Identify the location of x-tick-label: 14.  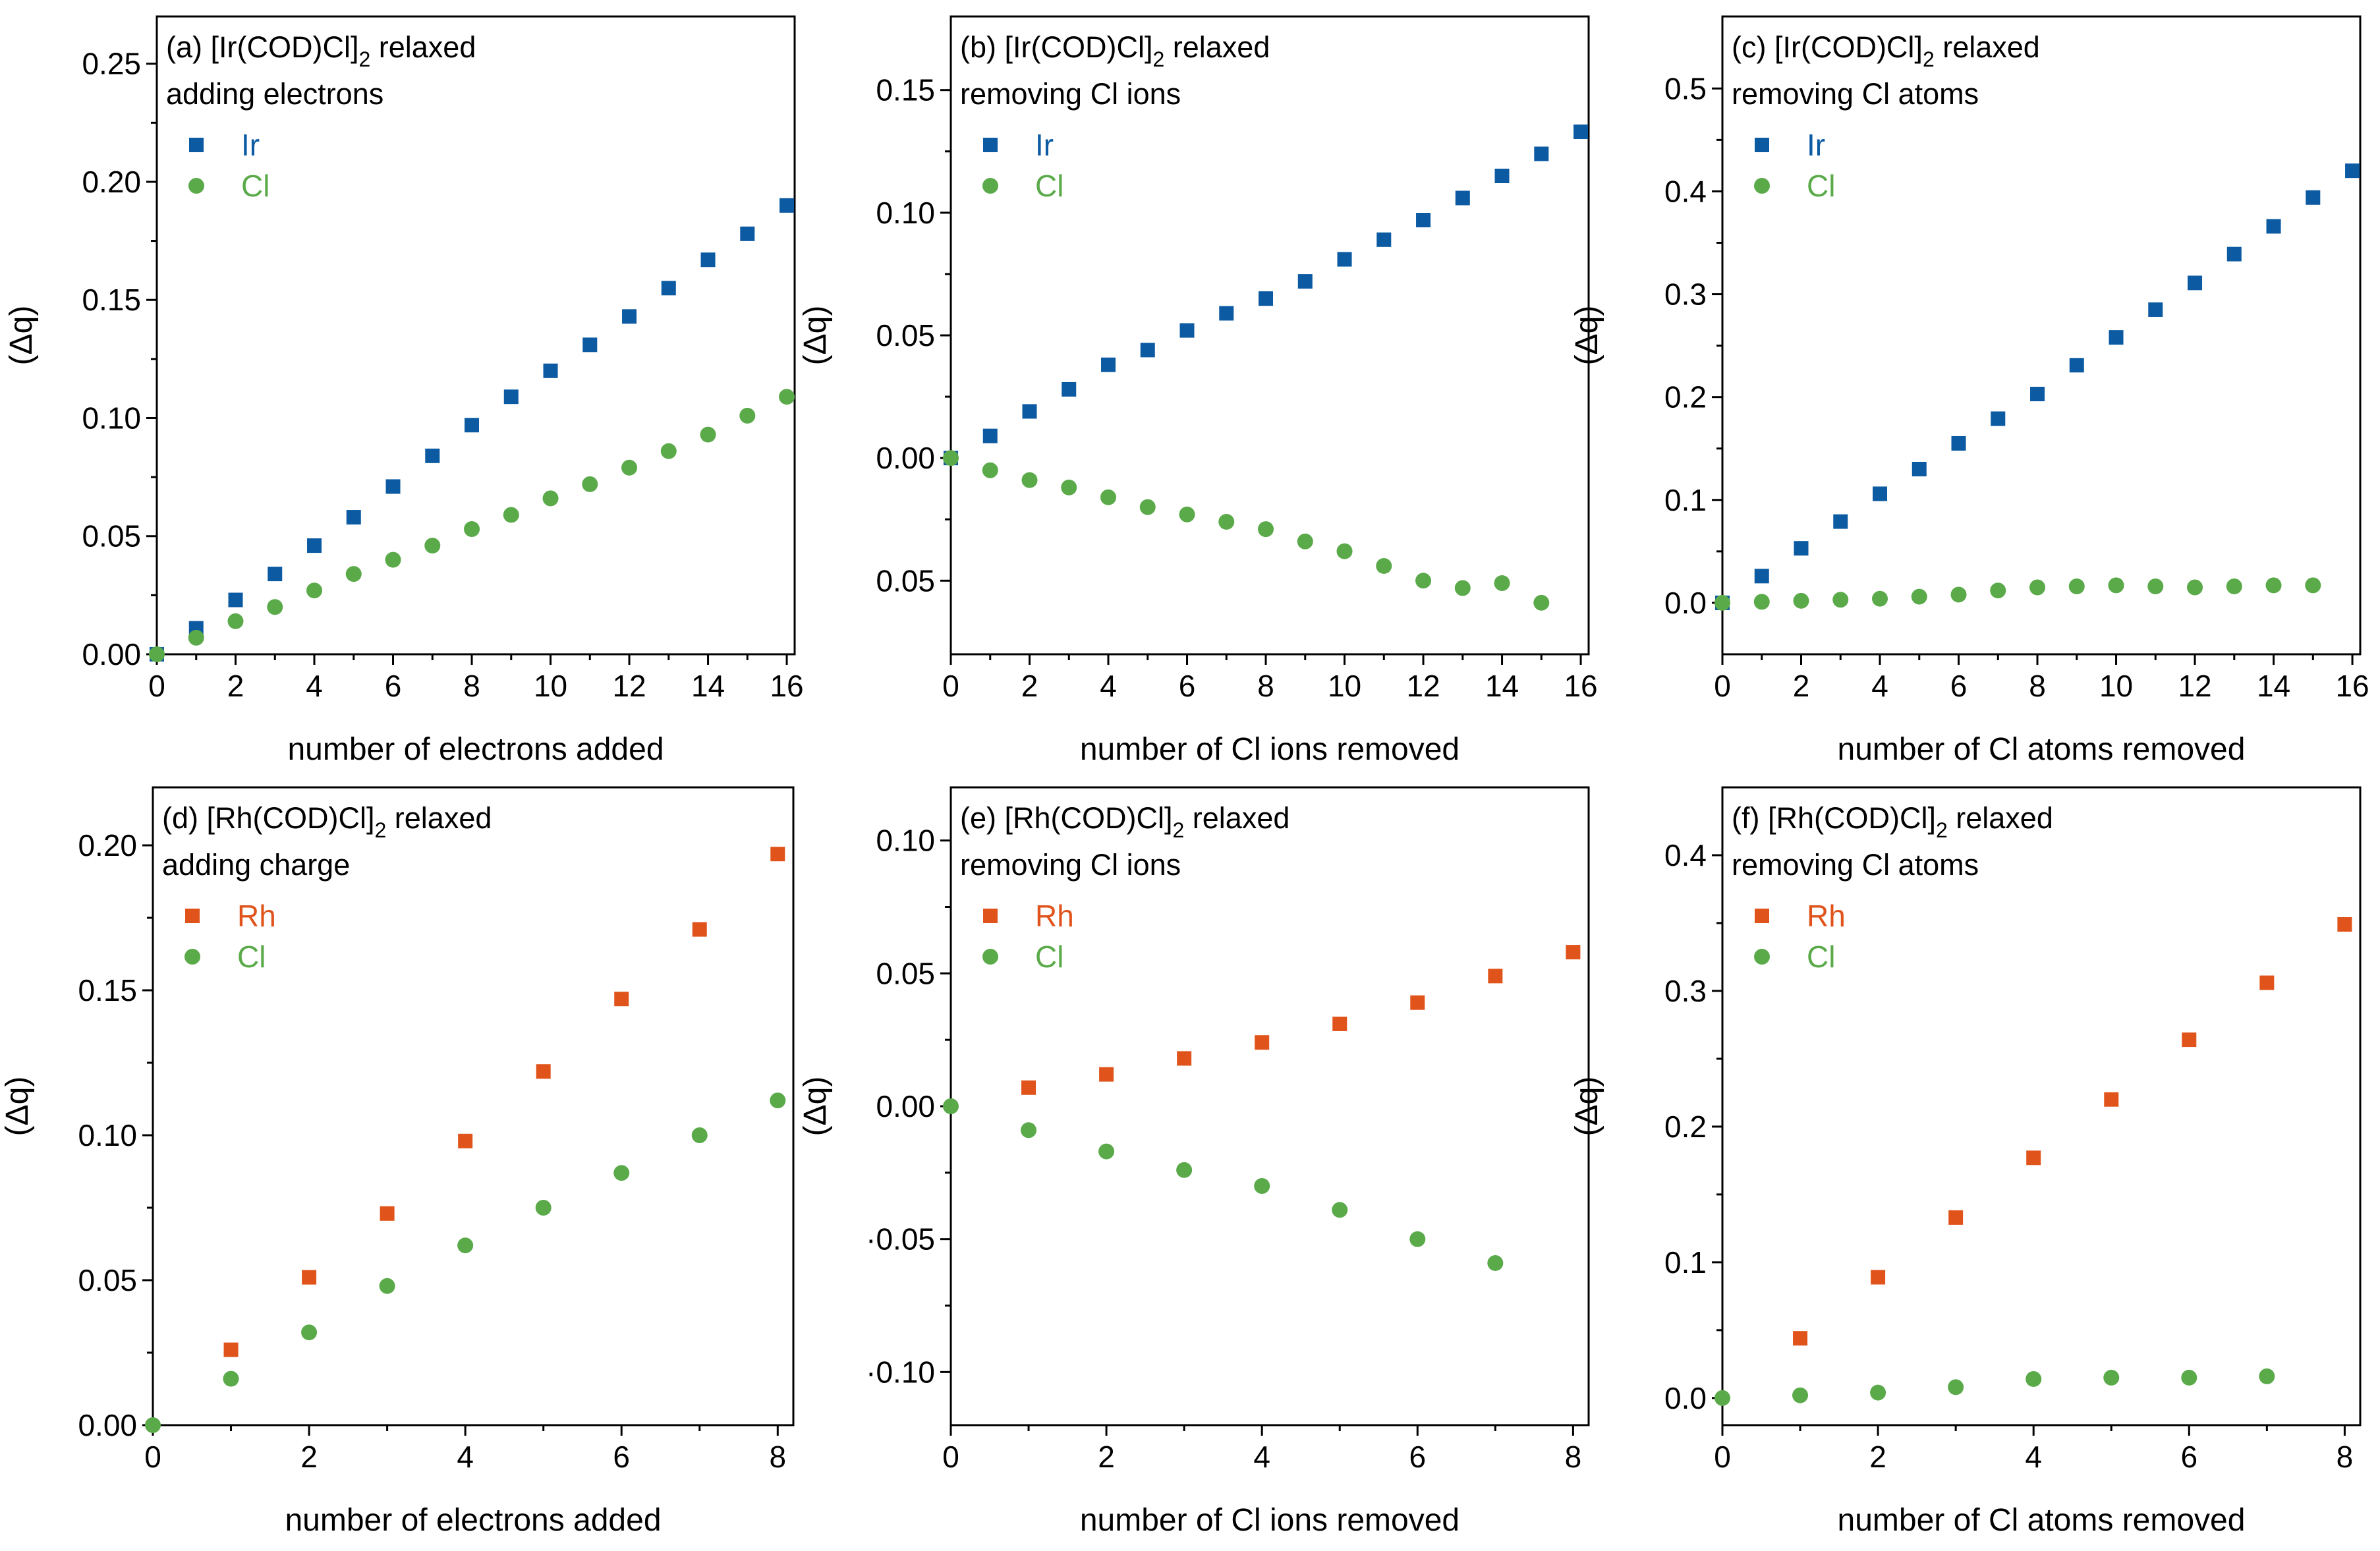
(1502, 686).